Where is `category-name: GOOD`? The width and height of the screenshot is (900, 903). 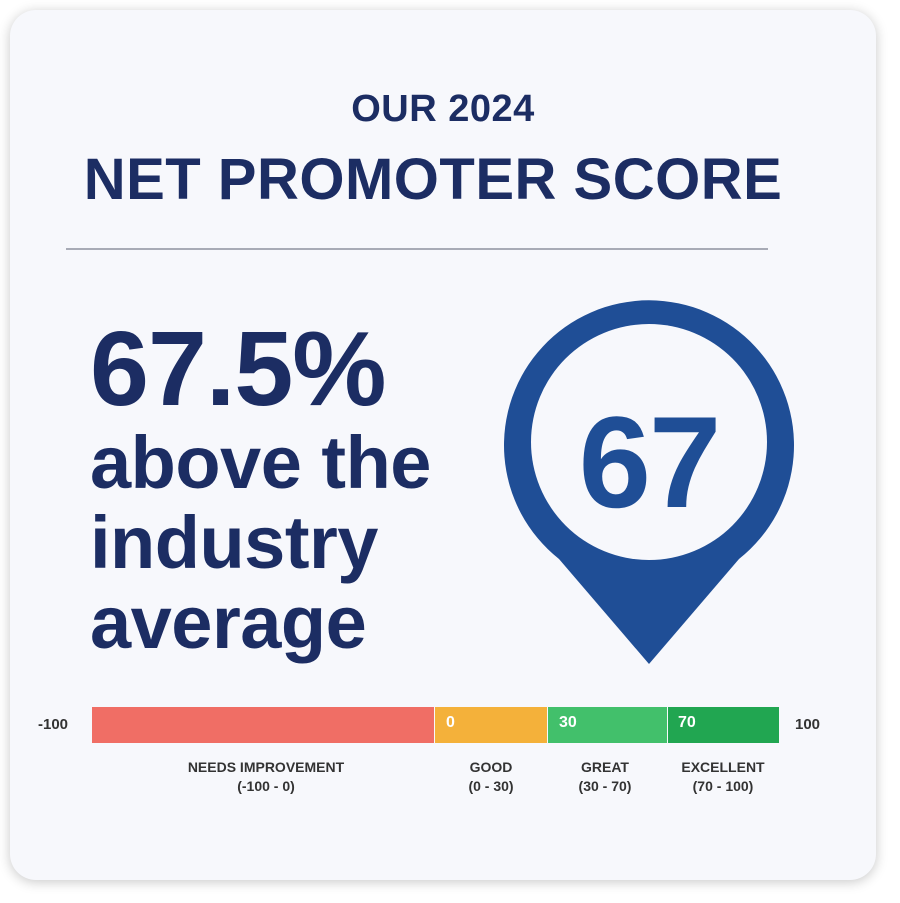
category-name: GOOD is located at coordinates (491, 767).